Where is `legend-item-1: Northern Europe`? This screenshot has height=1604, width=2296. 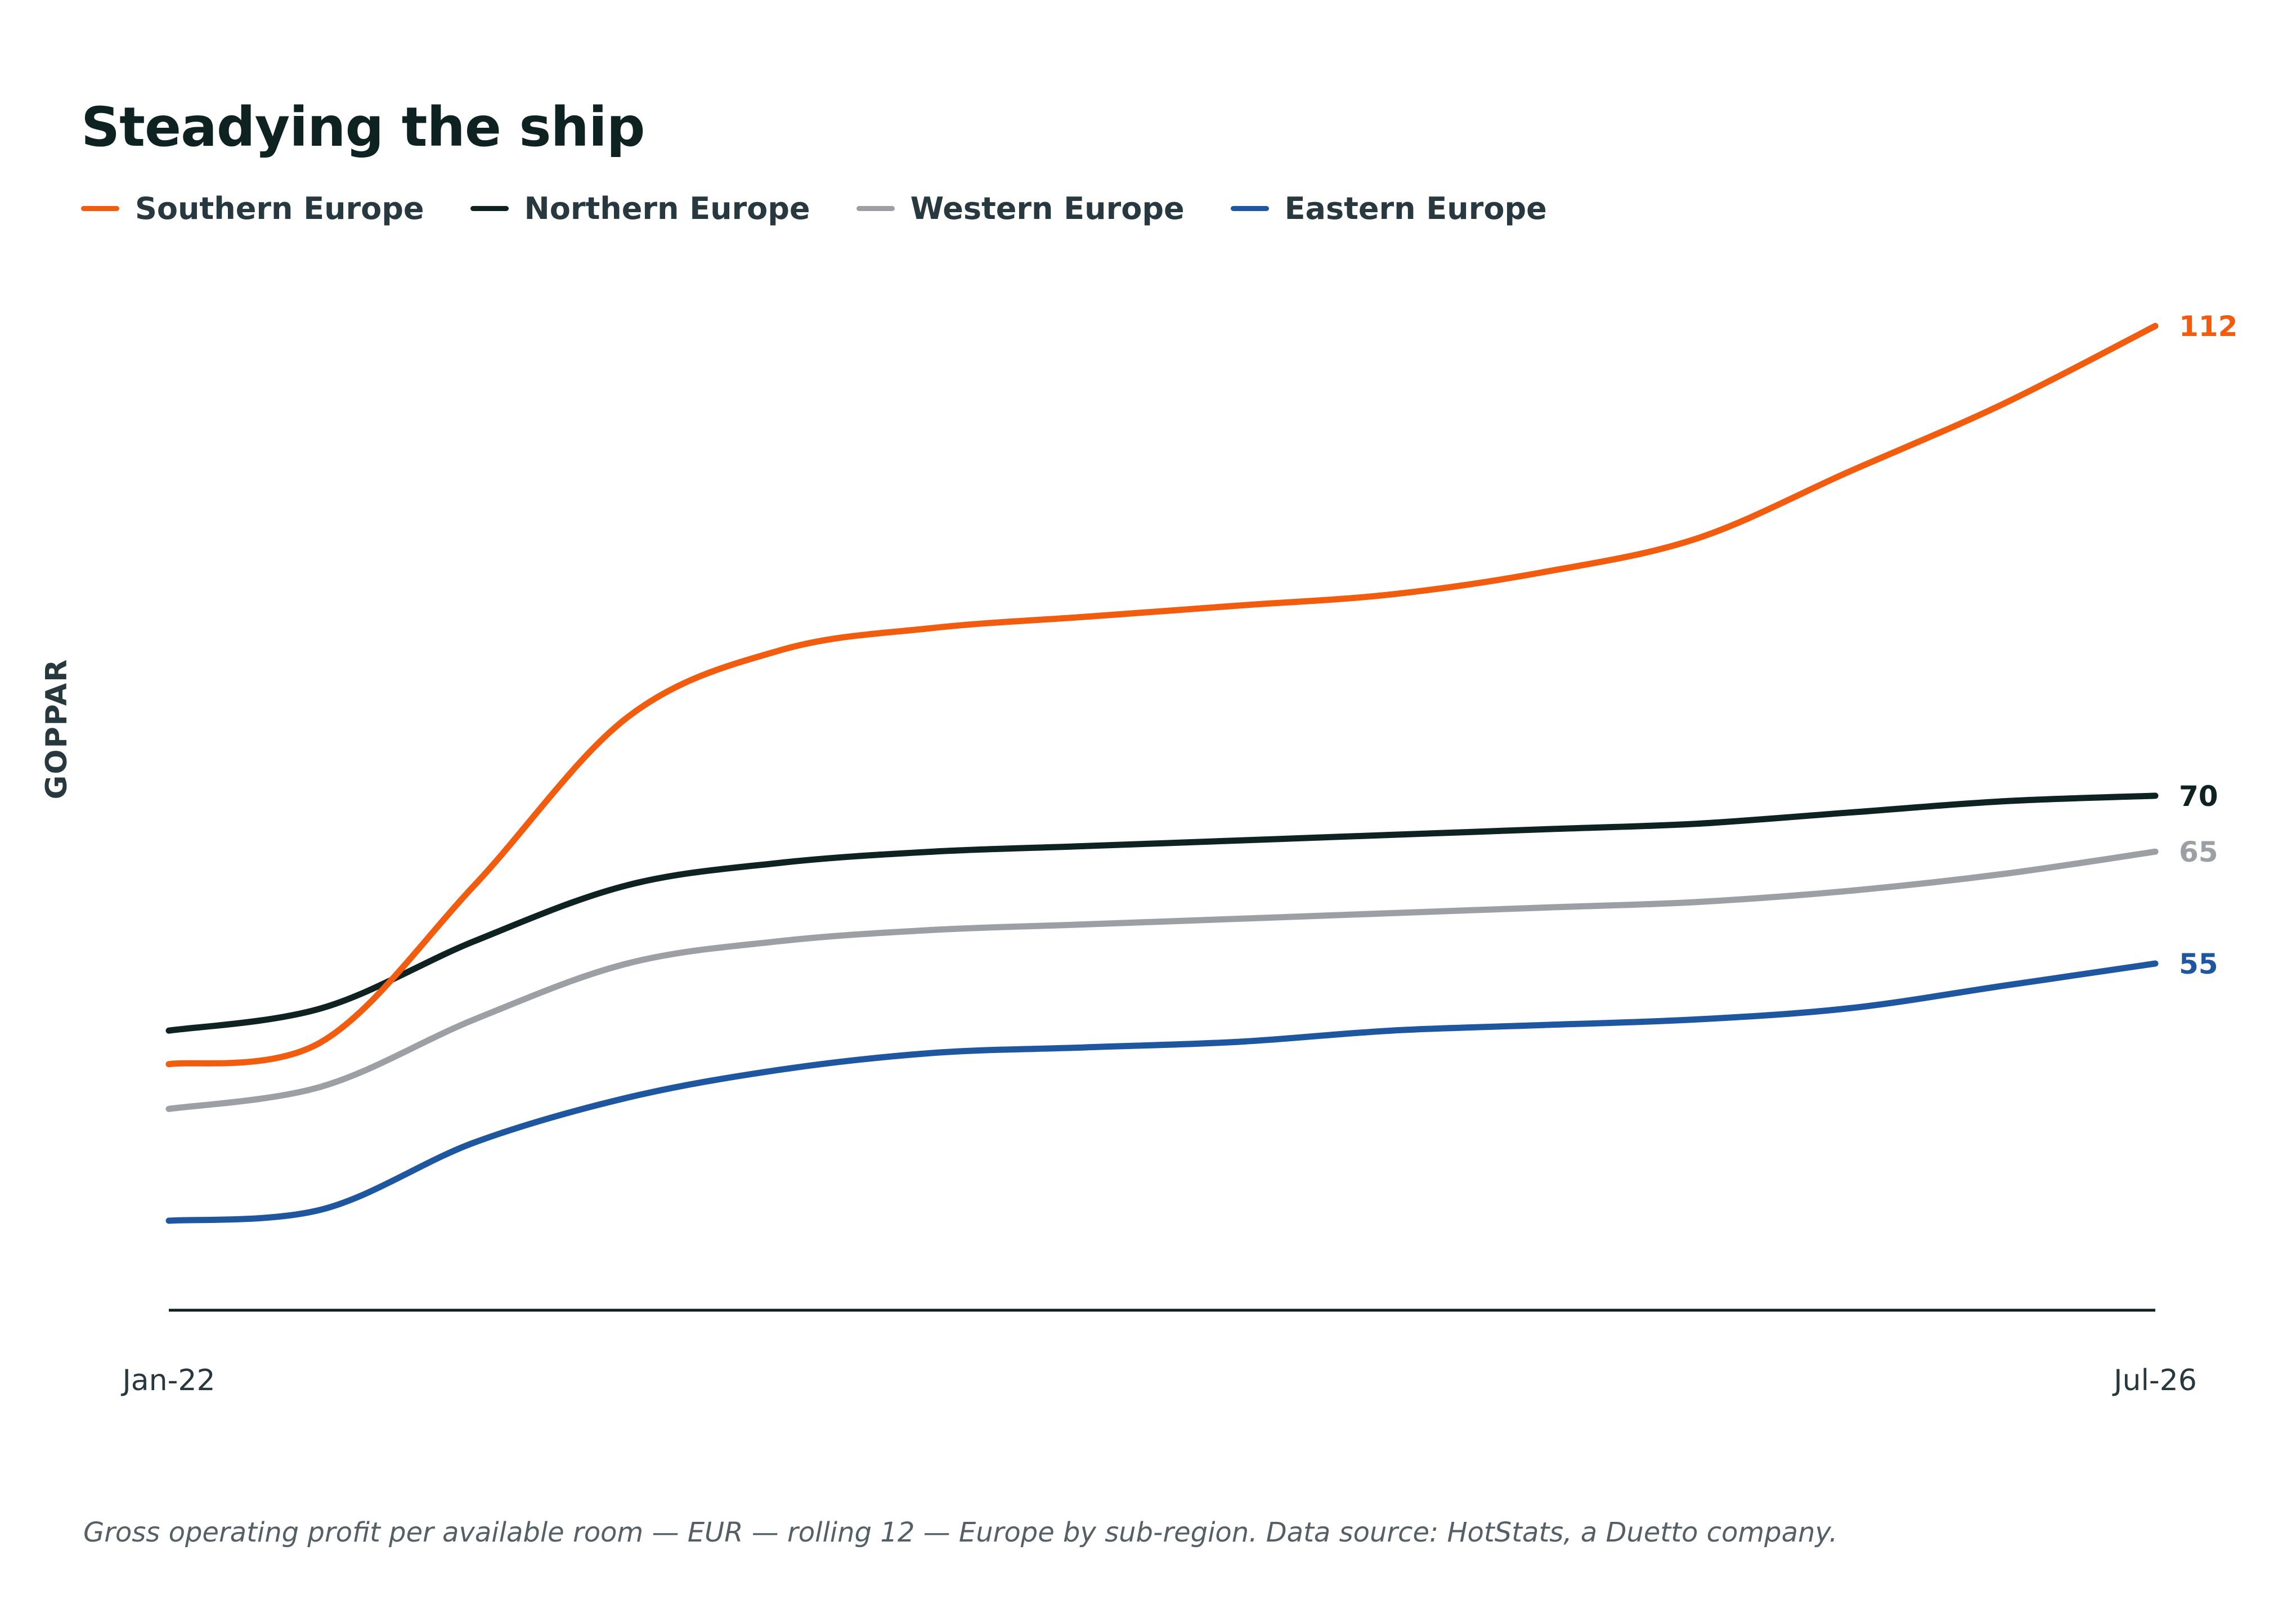 legend-item-1: Northern Europe is located at coordinates (640, 208).